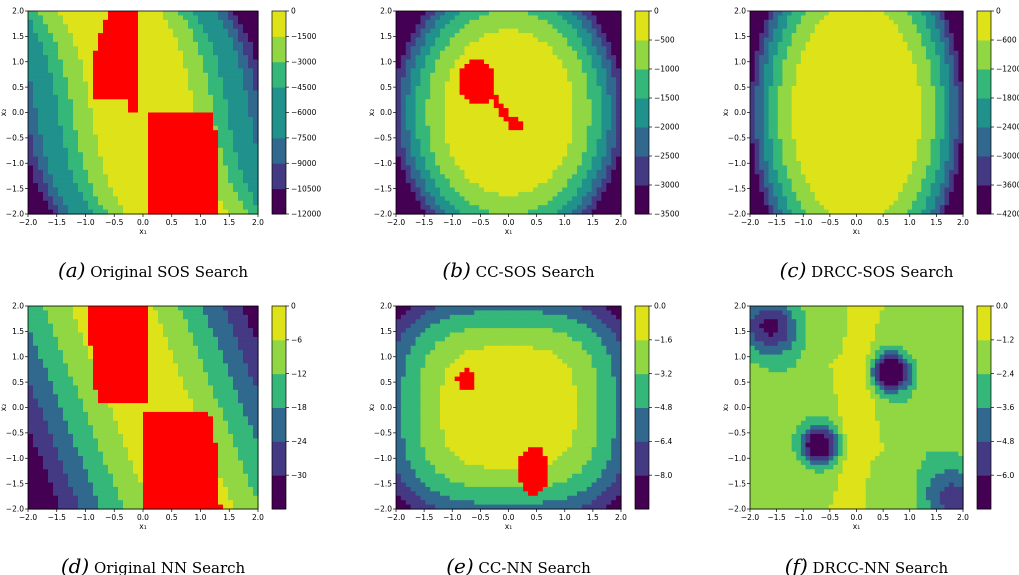 This screenshot has width=1019, height=575. Describe the element at coordinates (664, 40) in the screenshot. I see `colorbar-tick-label: −500` at that location.